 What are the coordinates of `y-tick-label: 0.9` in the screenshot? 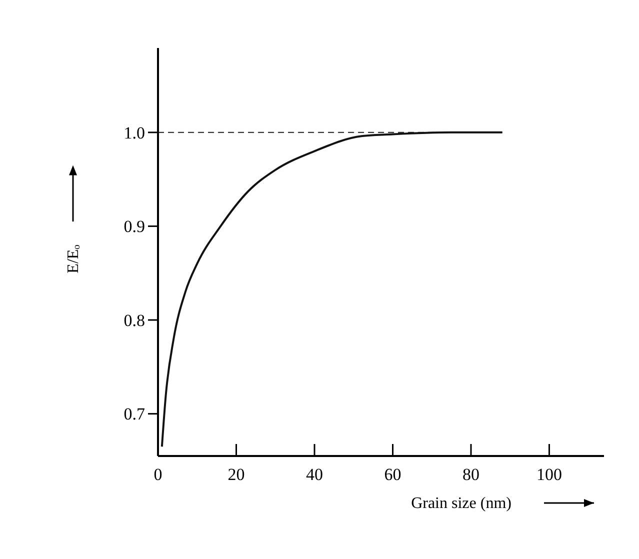 It's located at (134, 226).